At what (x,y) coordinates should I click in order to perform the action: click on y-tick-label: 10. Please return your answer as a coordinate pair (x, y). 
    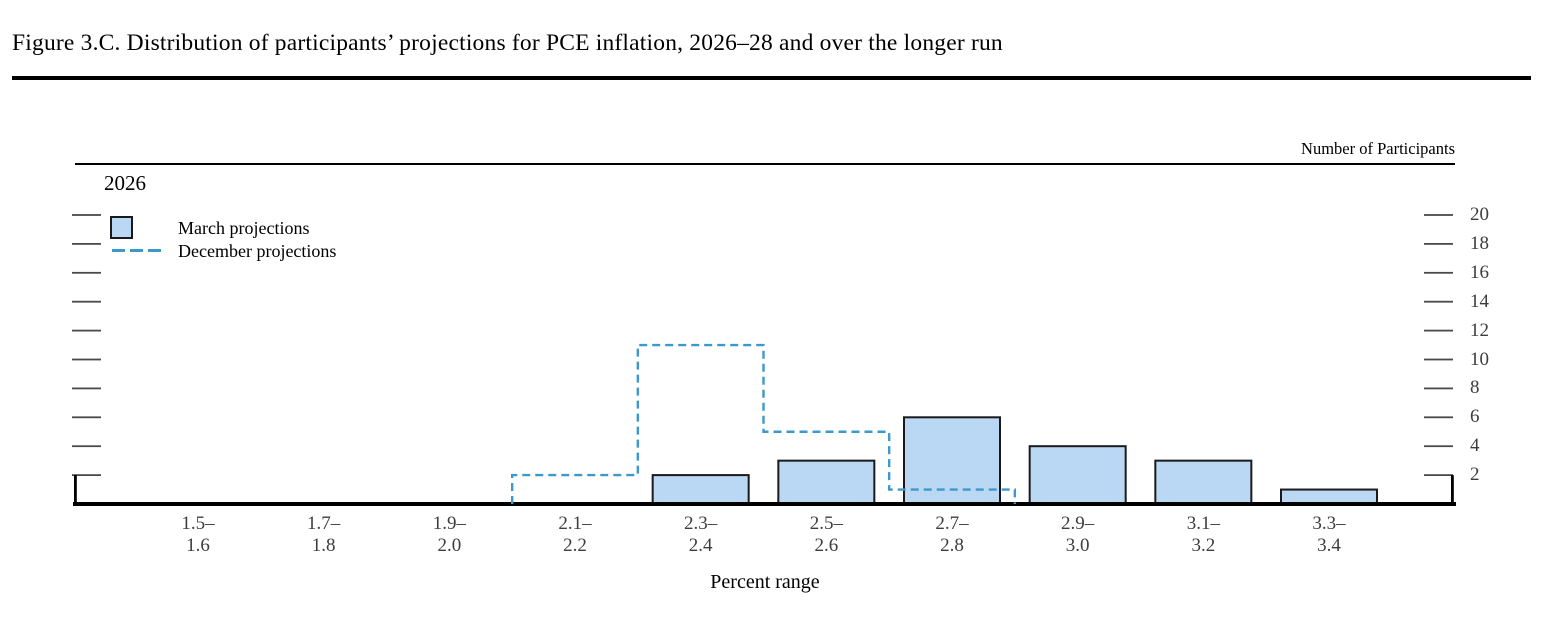
    Looking at the image, I should click on (1479, 359).